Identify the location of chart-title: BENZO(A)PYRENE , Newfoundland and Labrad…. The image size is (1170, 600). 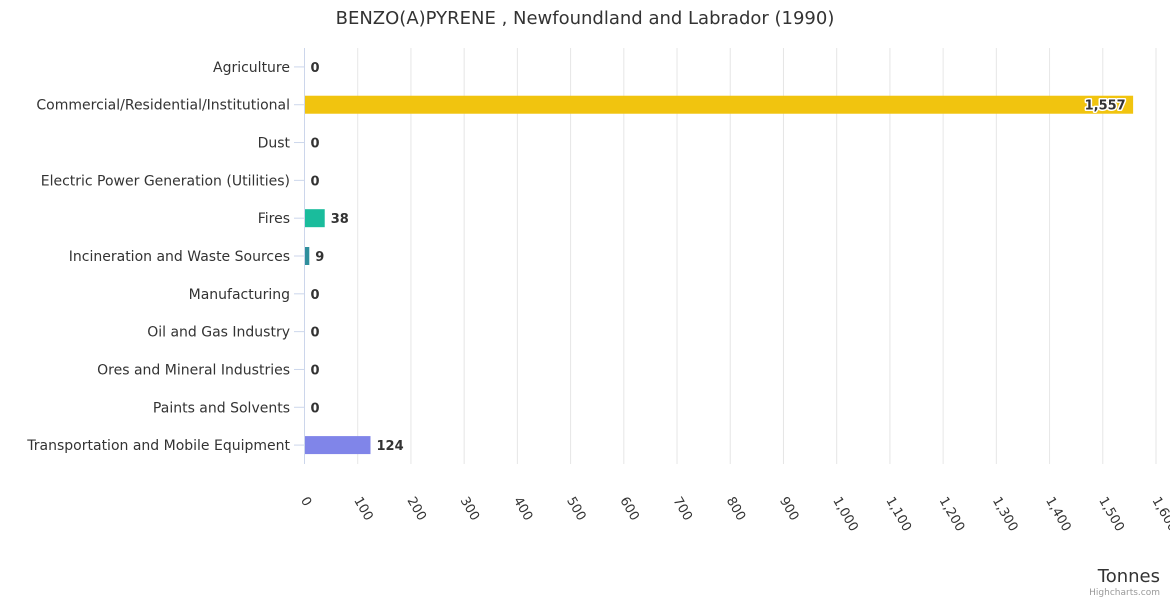
(585, 18).